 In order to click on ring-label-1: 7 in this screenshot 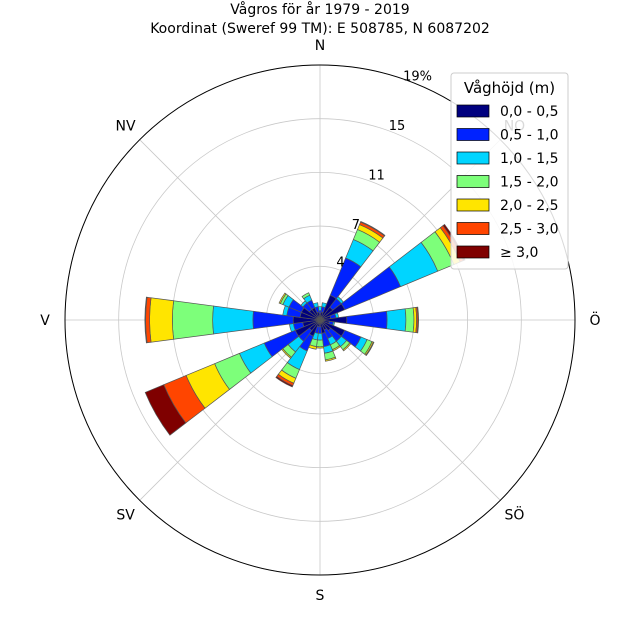, I will do `click(356, 225)`.